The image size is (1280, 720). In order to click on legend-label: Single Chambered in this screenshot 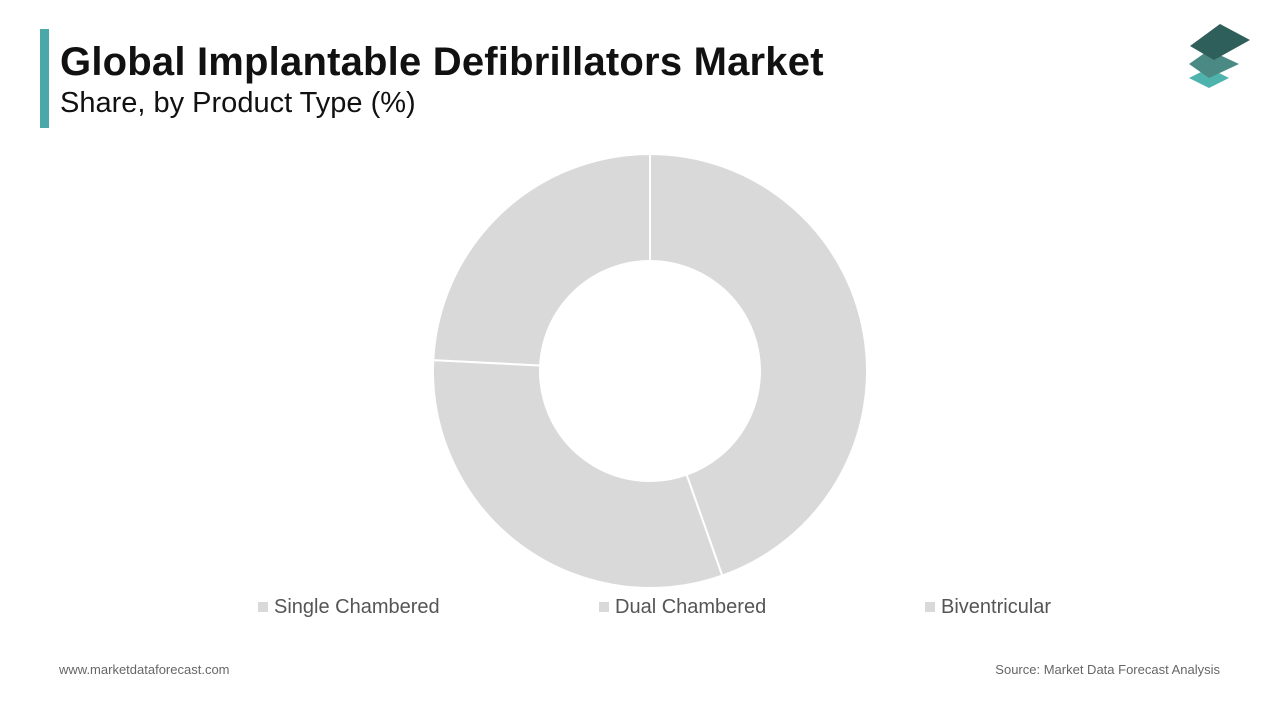, I will do `click(357, 607)`.